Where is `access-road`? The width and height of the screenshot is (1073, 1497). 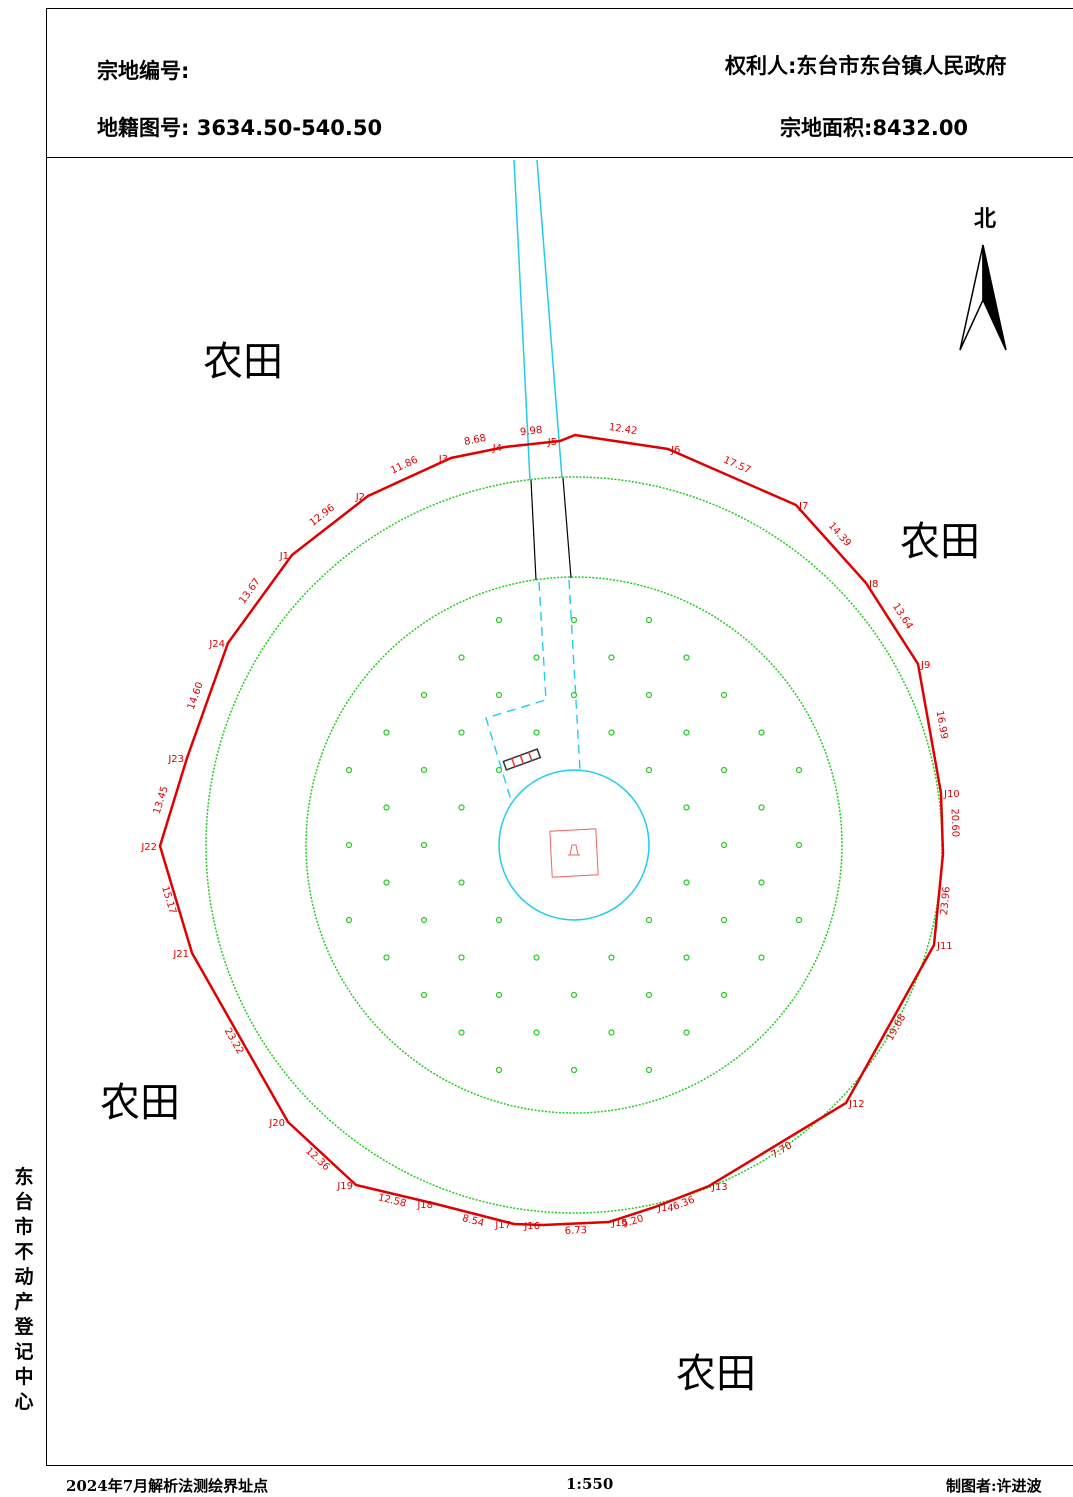 access-road is located at coordinates (533, 480).